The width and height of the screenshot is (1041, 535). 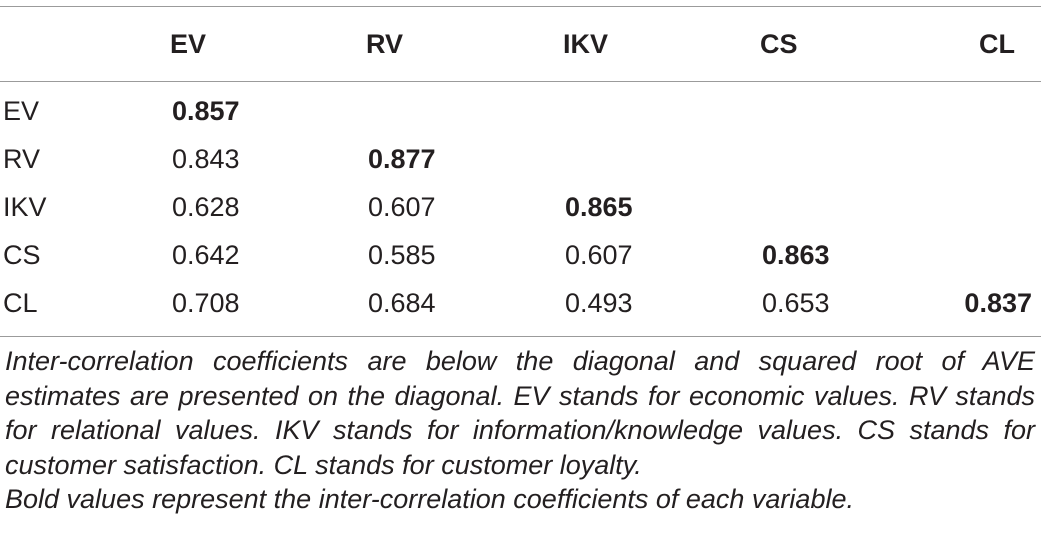 I want to click on cell-rv-cl, so click(x=999, y=159).